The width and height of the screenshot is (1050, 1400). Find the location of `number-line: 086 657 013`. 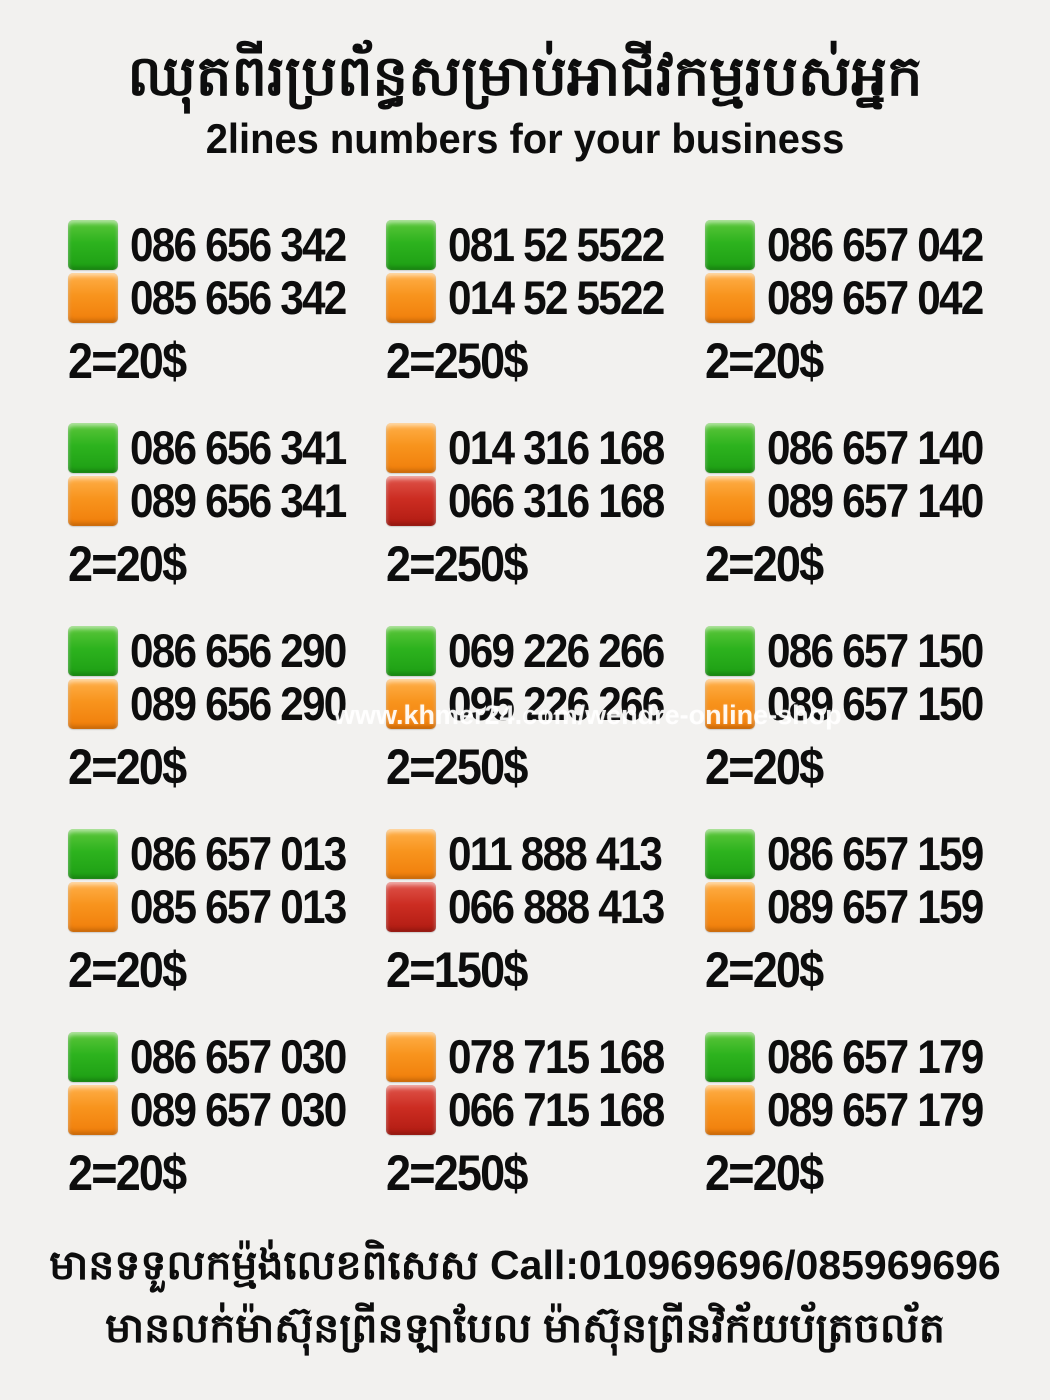

number-line: 086 657 013 is located at coordinates (227, 853).